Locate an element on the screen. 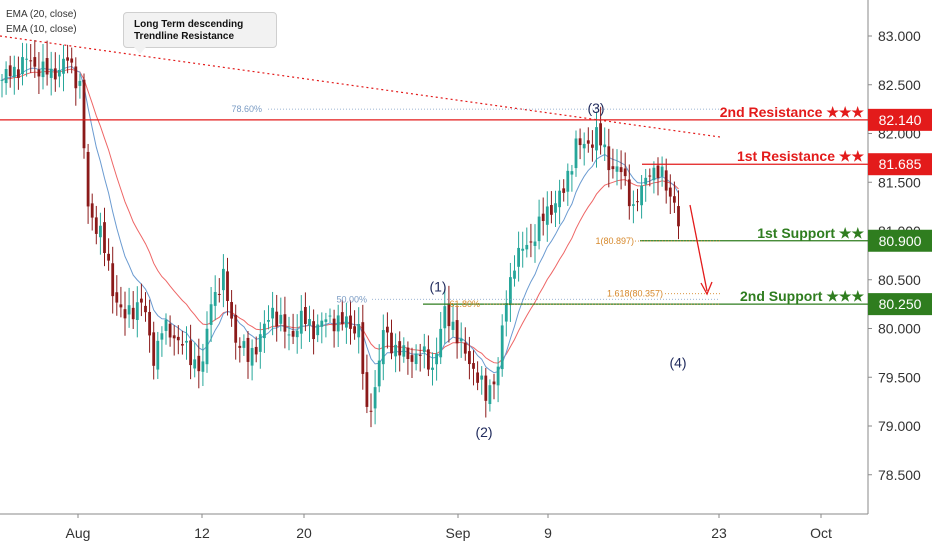 The width and height of the screenshot is (932, 550). callout-line-1: Long Term descending is located at coordinates (189, 24).